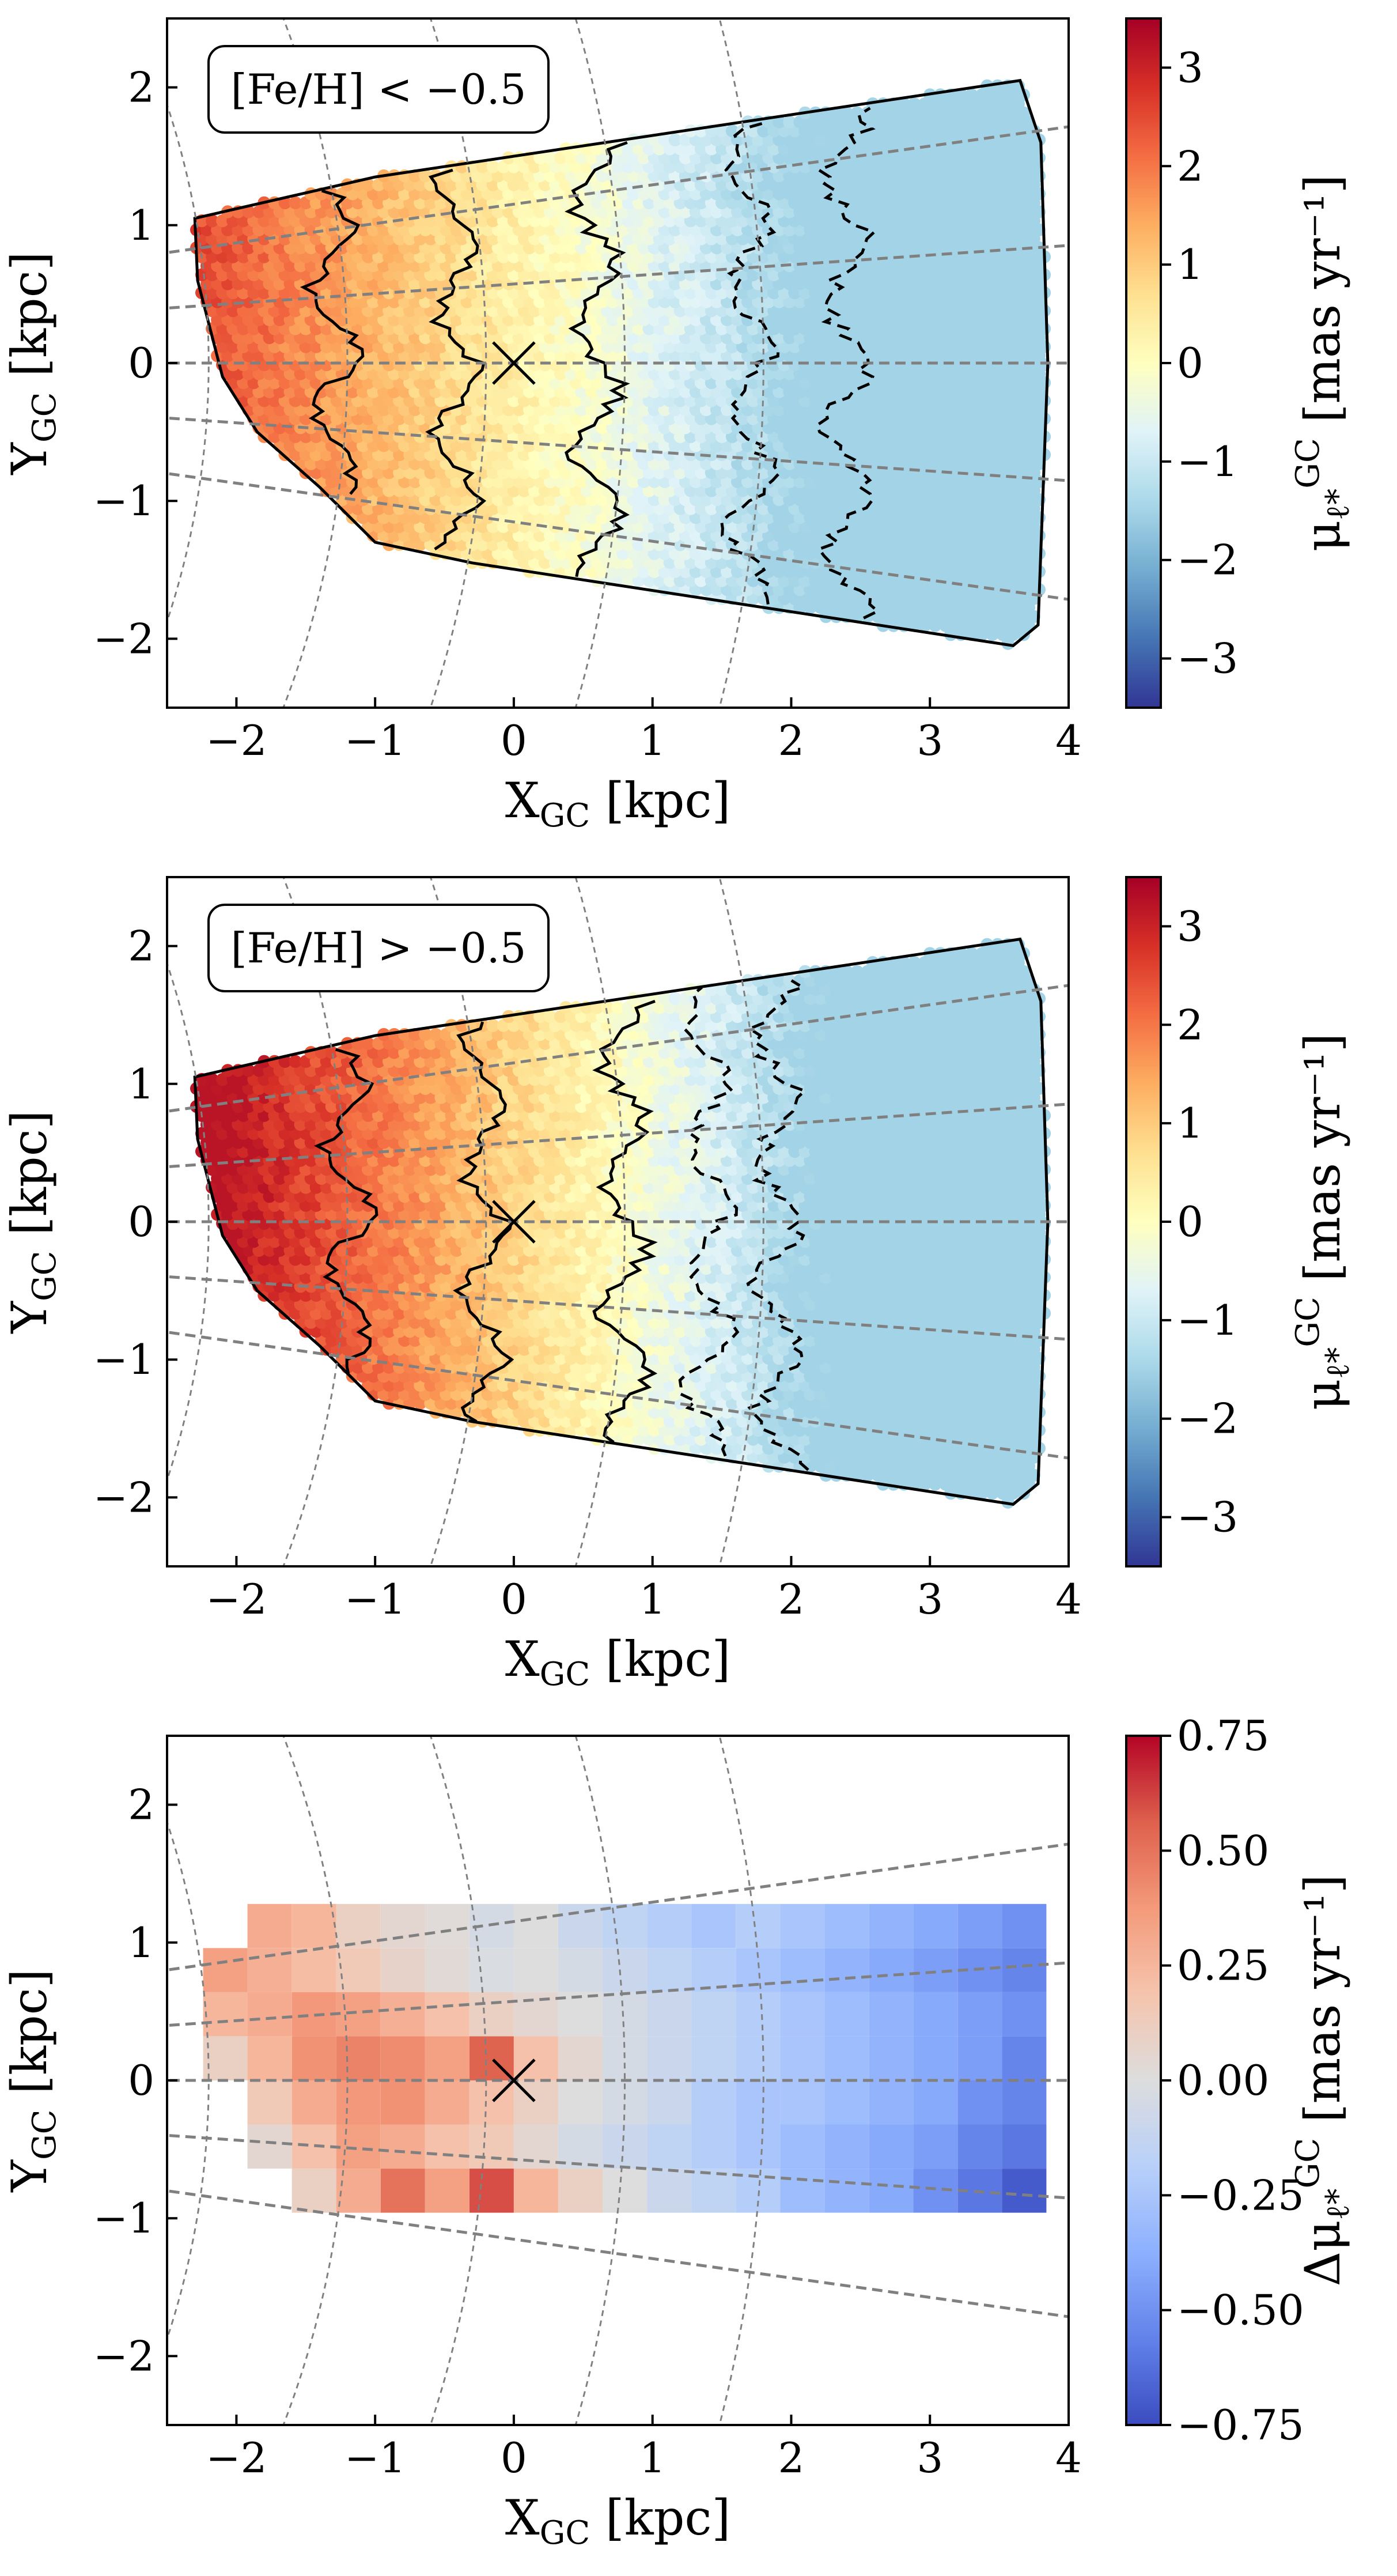 This screenshot has height=2576, width=1397. Describe the element at coordinates (1190, 67) in the screenshot. I see `colorbar-tick-label: 3` at that location.